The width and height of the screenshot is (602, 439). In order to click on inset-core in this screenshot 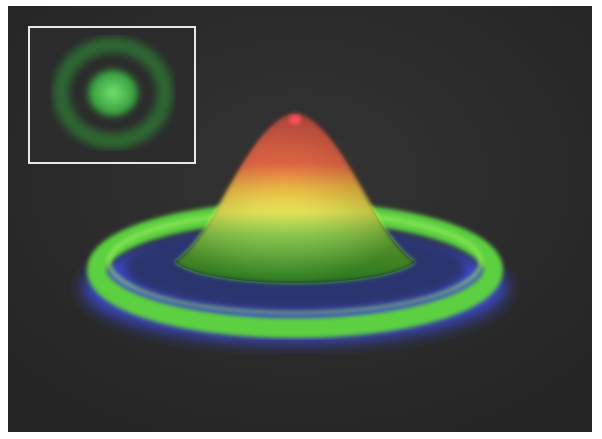, I will do `click(113, 93)`.